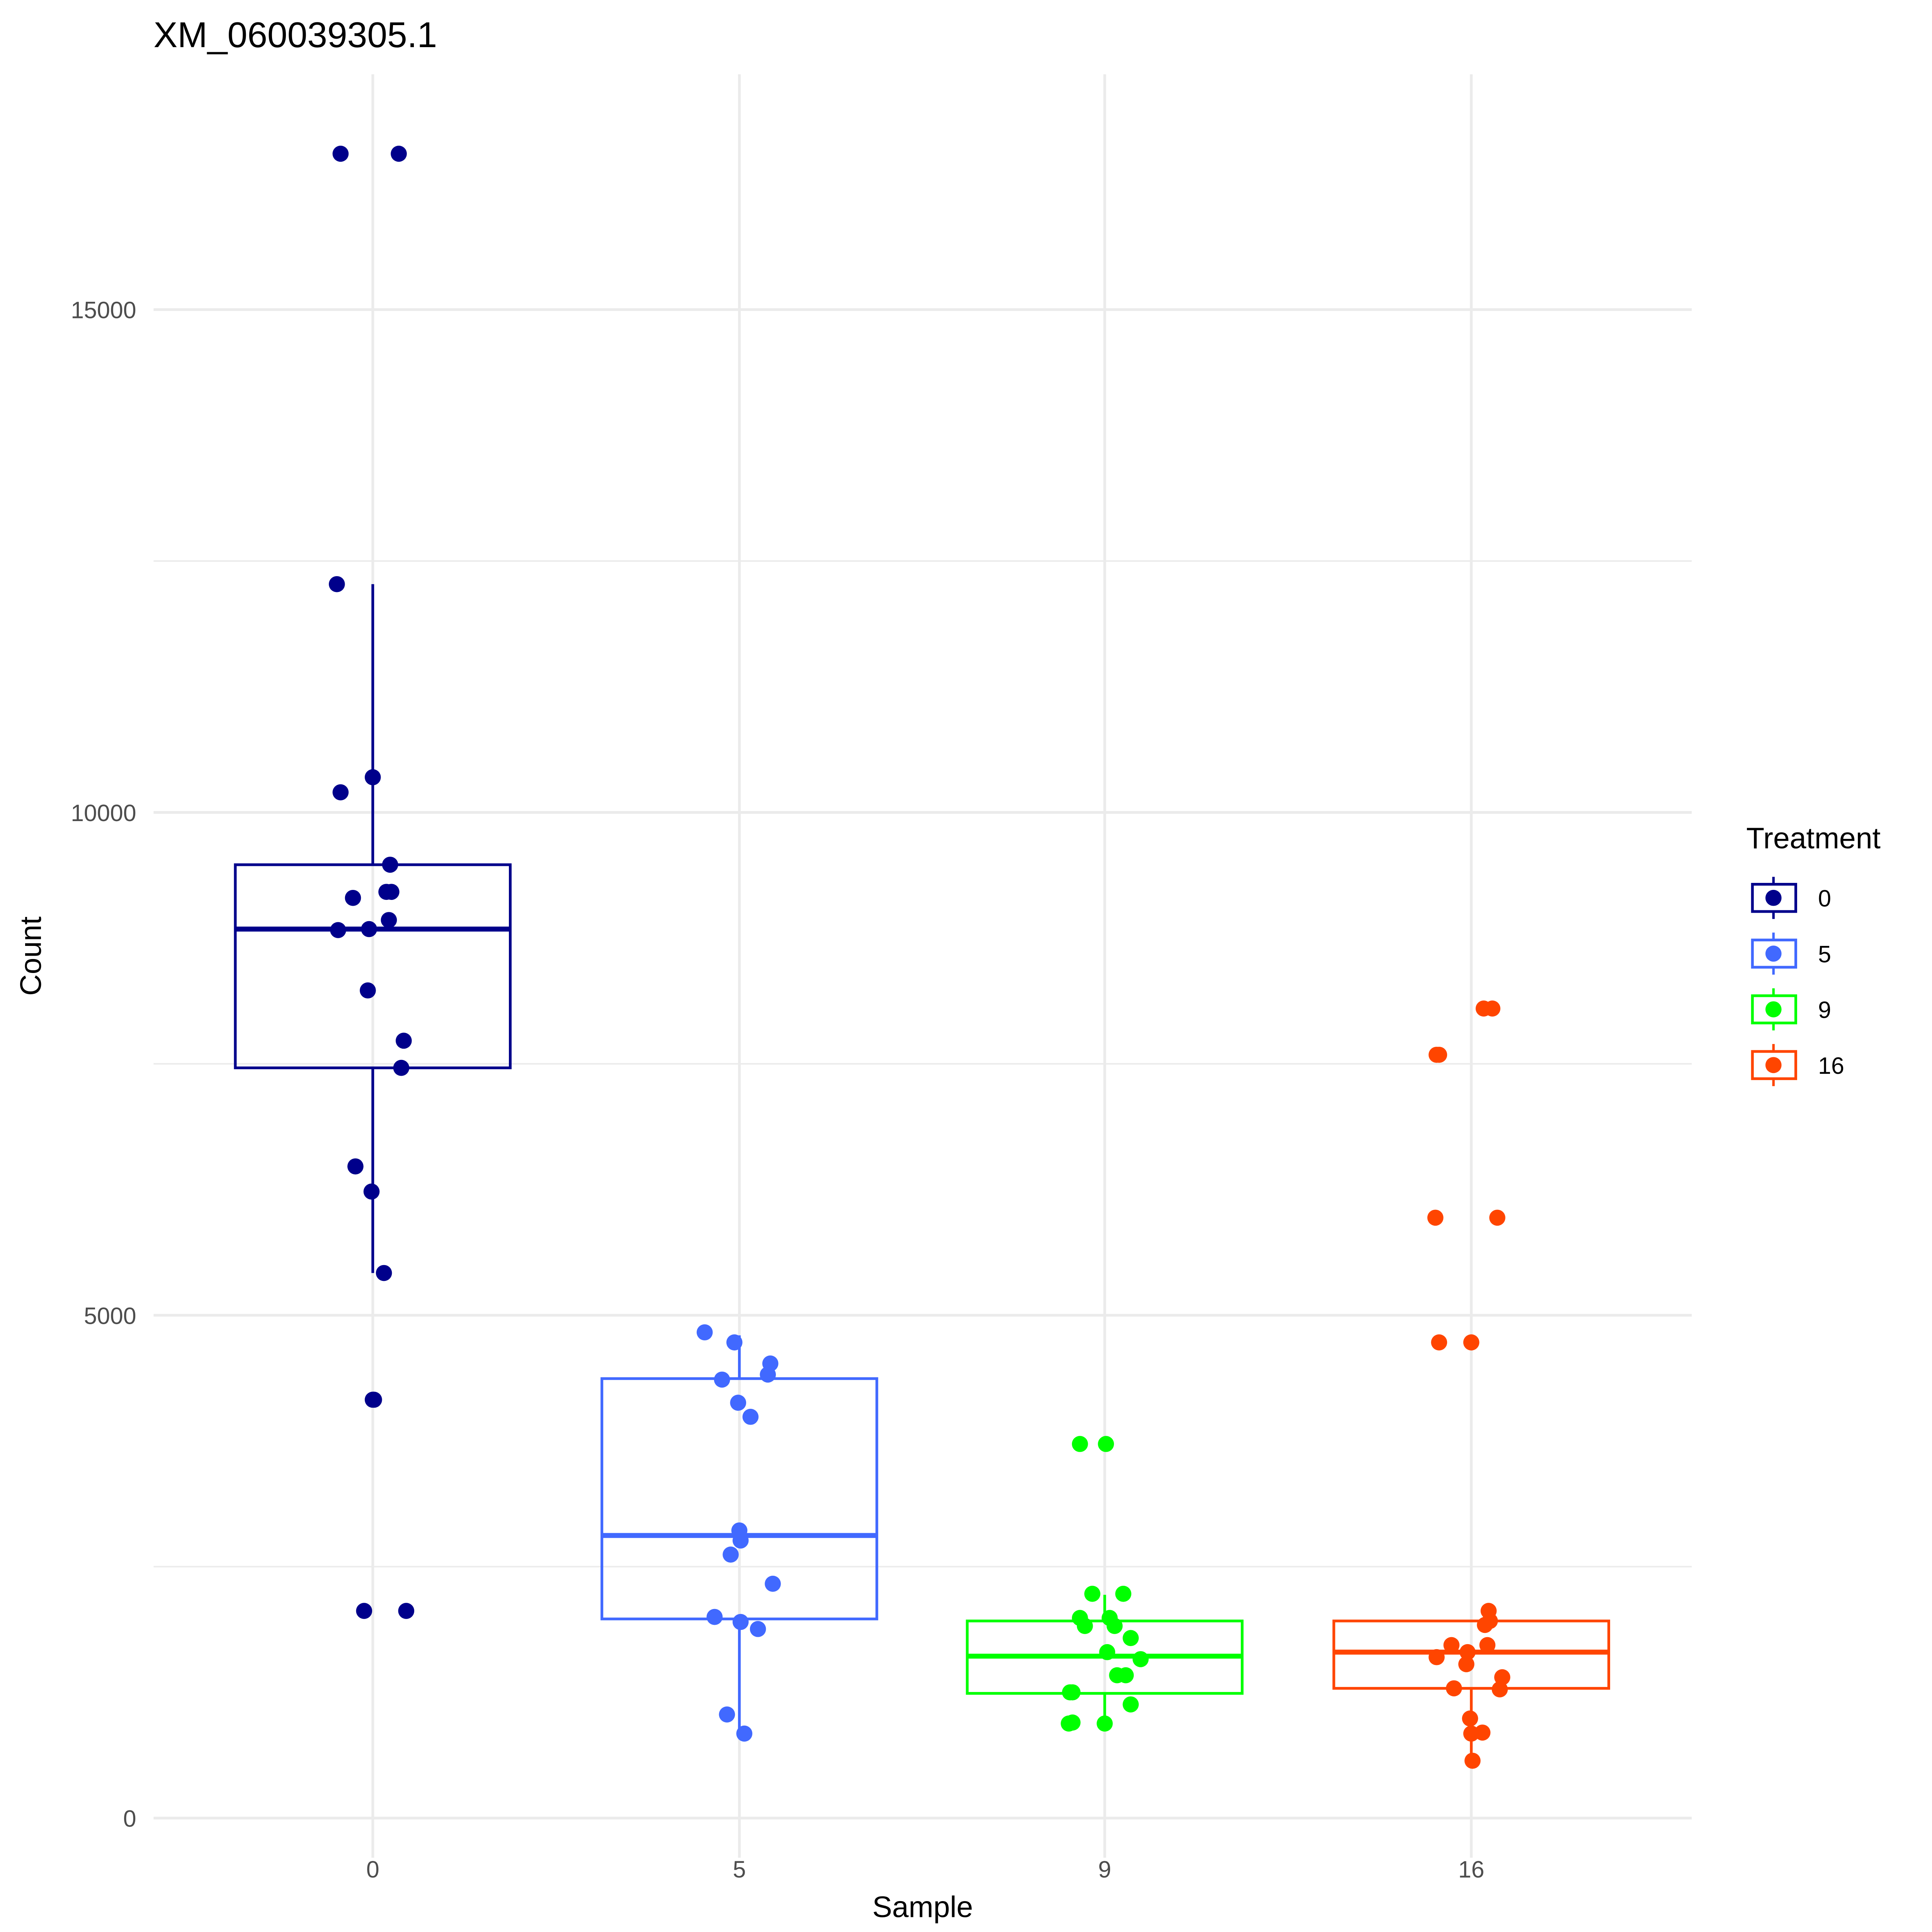 This screenshot has width=1932, height=1932. What do you see at coordinates (1105, 1870) in the screenshot?
I see `x-tick-label: 9` at bounding box center [1105, 1870].